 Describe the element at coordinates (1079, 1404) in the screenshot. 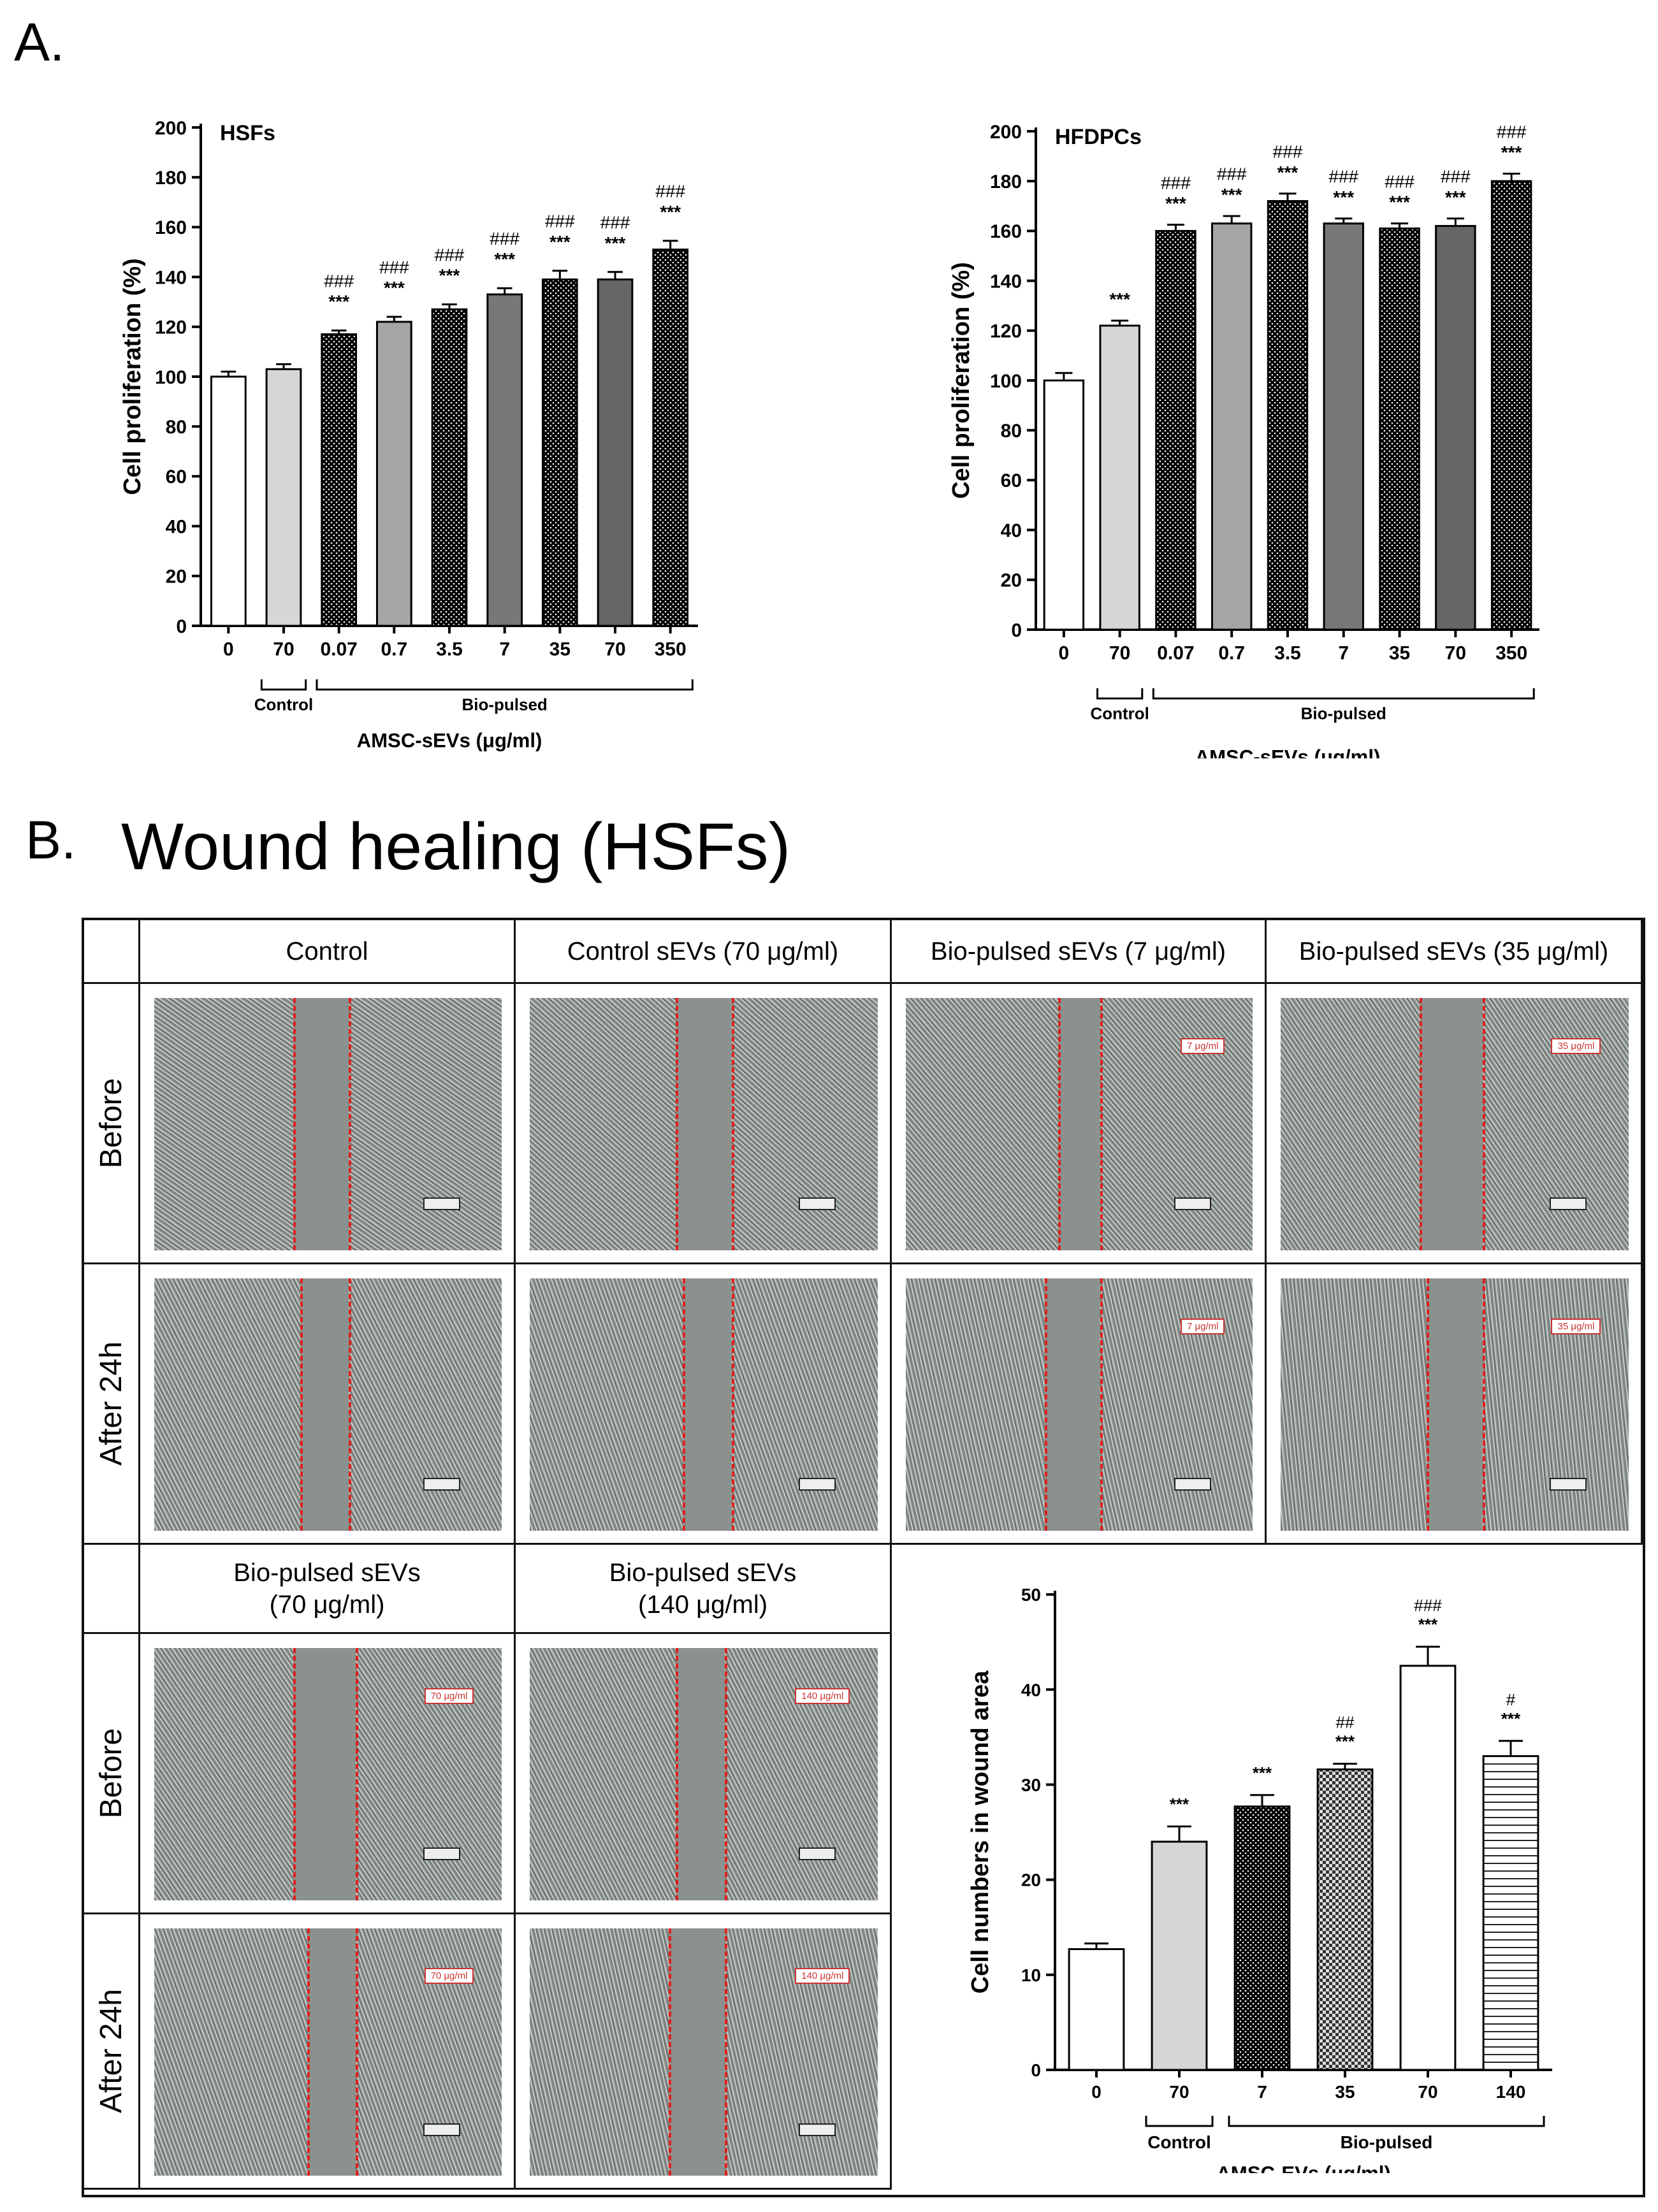

I see `microscopy-image: 7 μg/ml` at that location.